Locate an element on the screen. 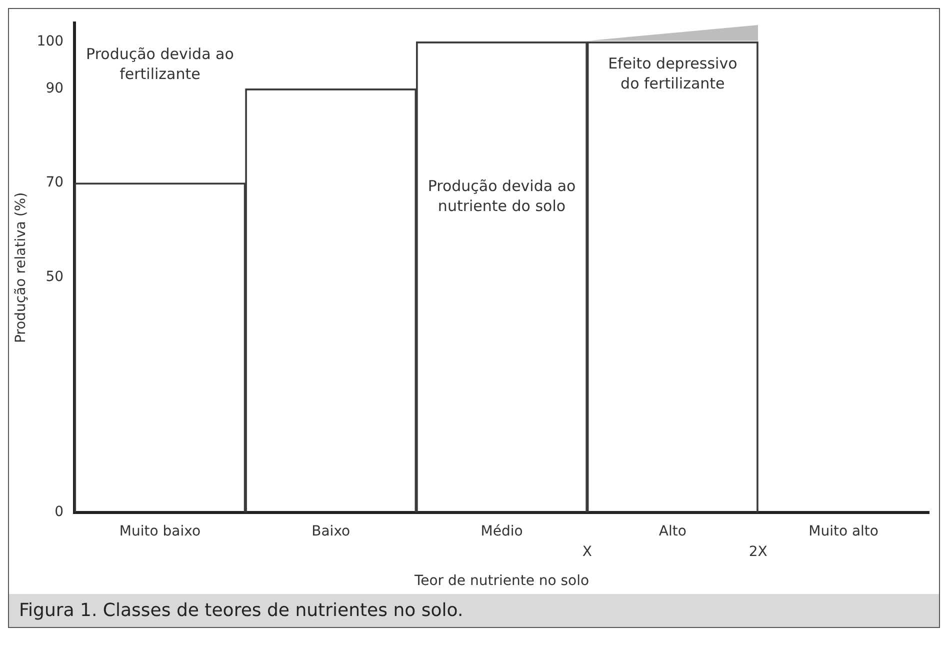 This screenshot has height=646, width=948. y-tick-label: 0 is located at coordinates (59, 512).